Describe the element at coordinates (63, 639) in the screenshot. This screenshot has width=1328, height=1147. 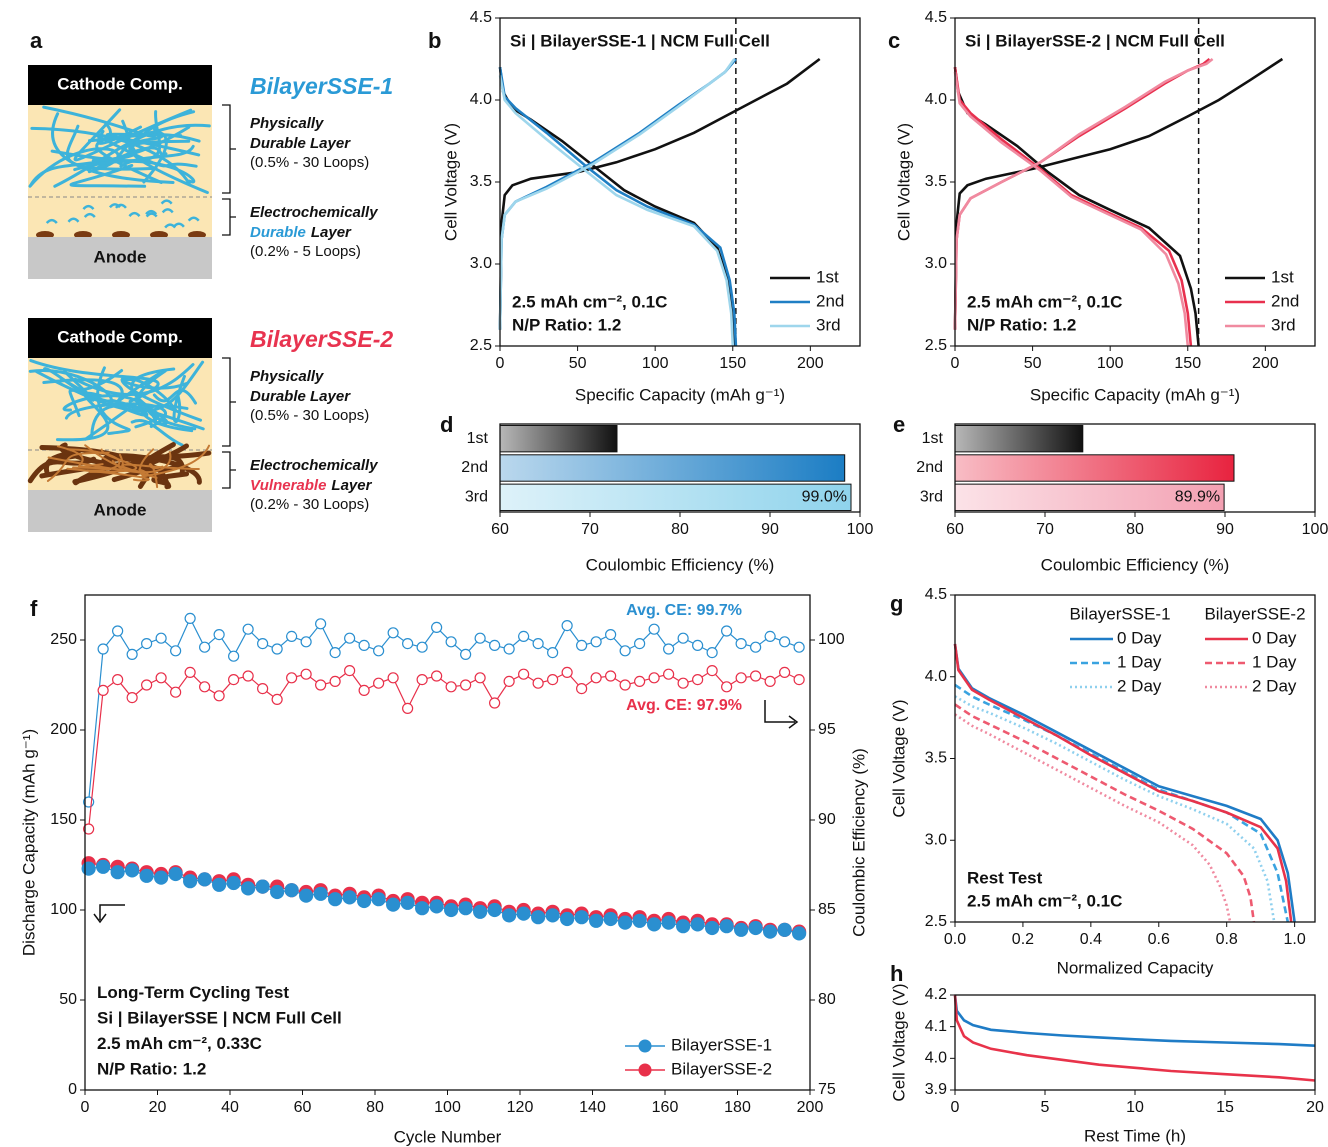
I see `y-tick-label: 250` at that location.